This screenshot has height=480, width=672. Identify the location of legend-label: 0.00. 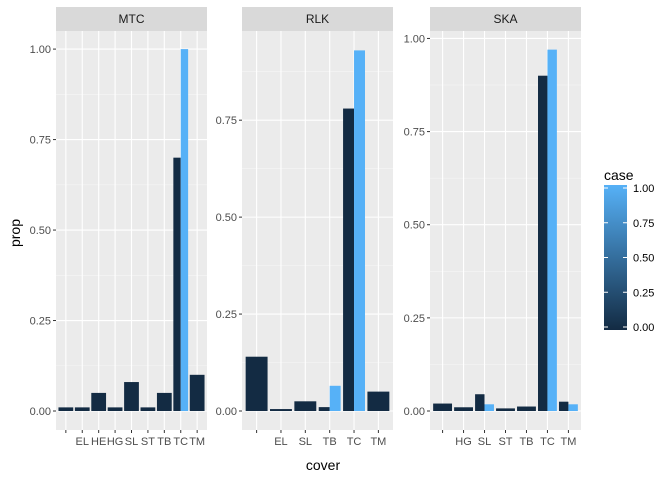
(643, 328).